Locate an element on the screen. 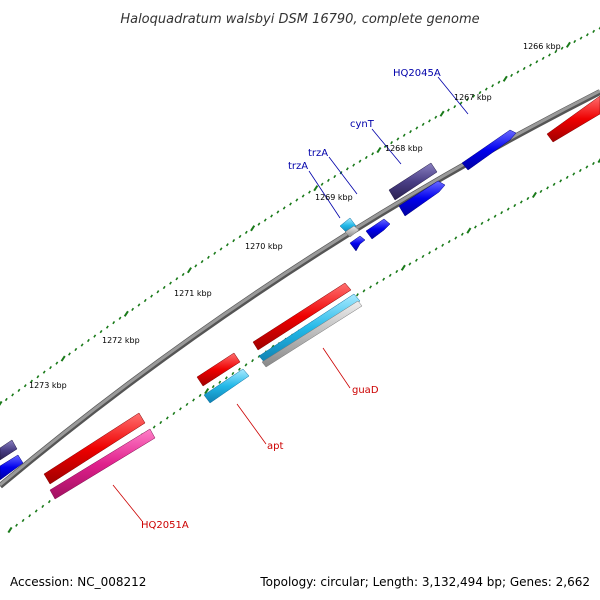 The height and width of the screenshot is (600, 600). gene-forward-left-edge is located at coordinates (12, 460).